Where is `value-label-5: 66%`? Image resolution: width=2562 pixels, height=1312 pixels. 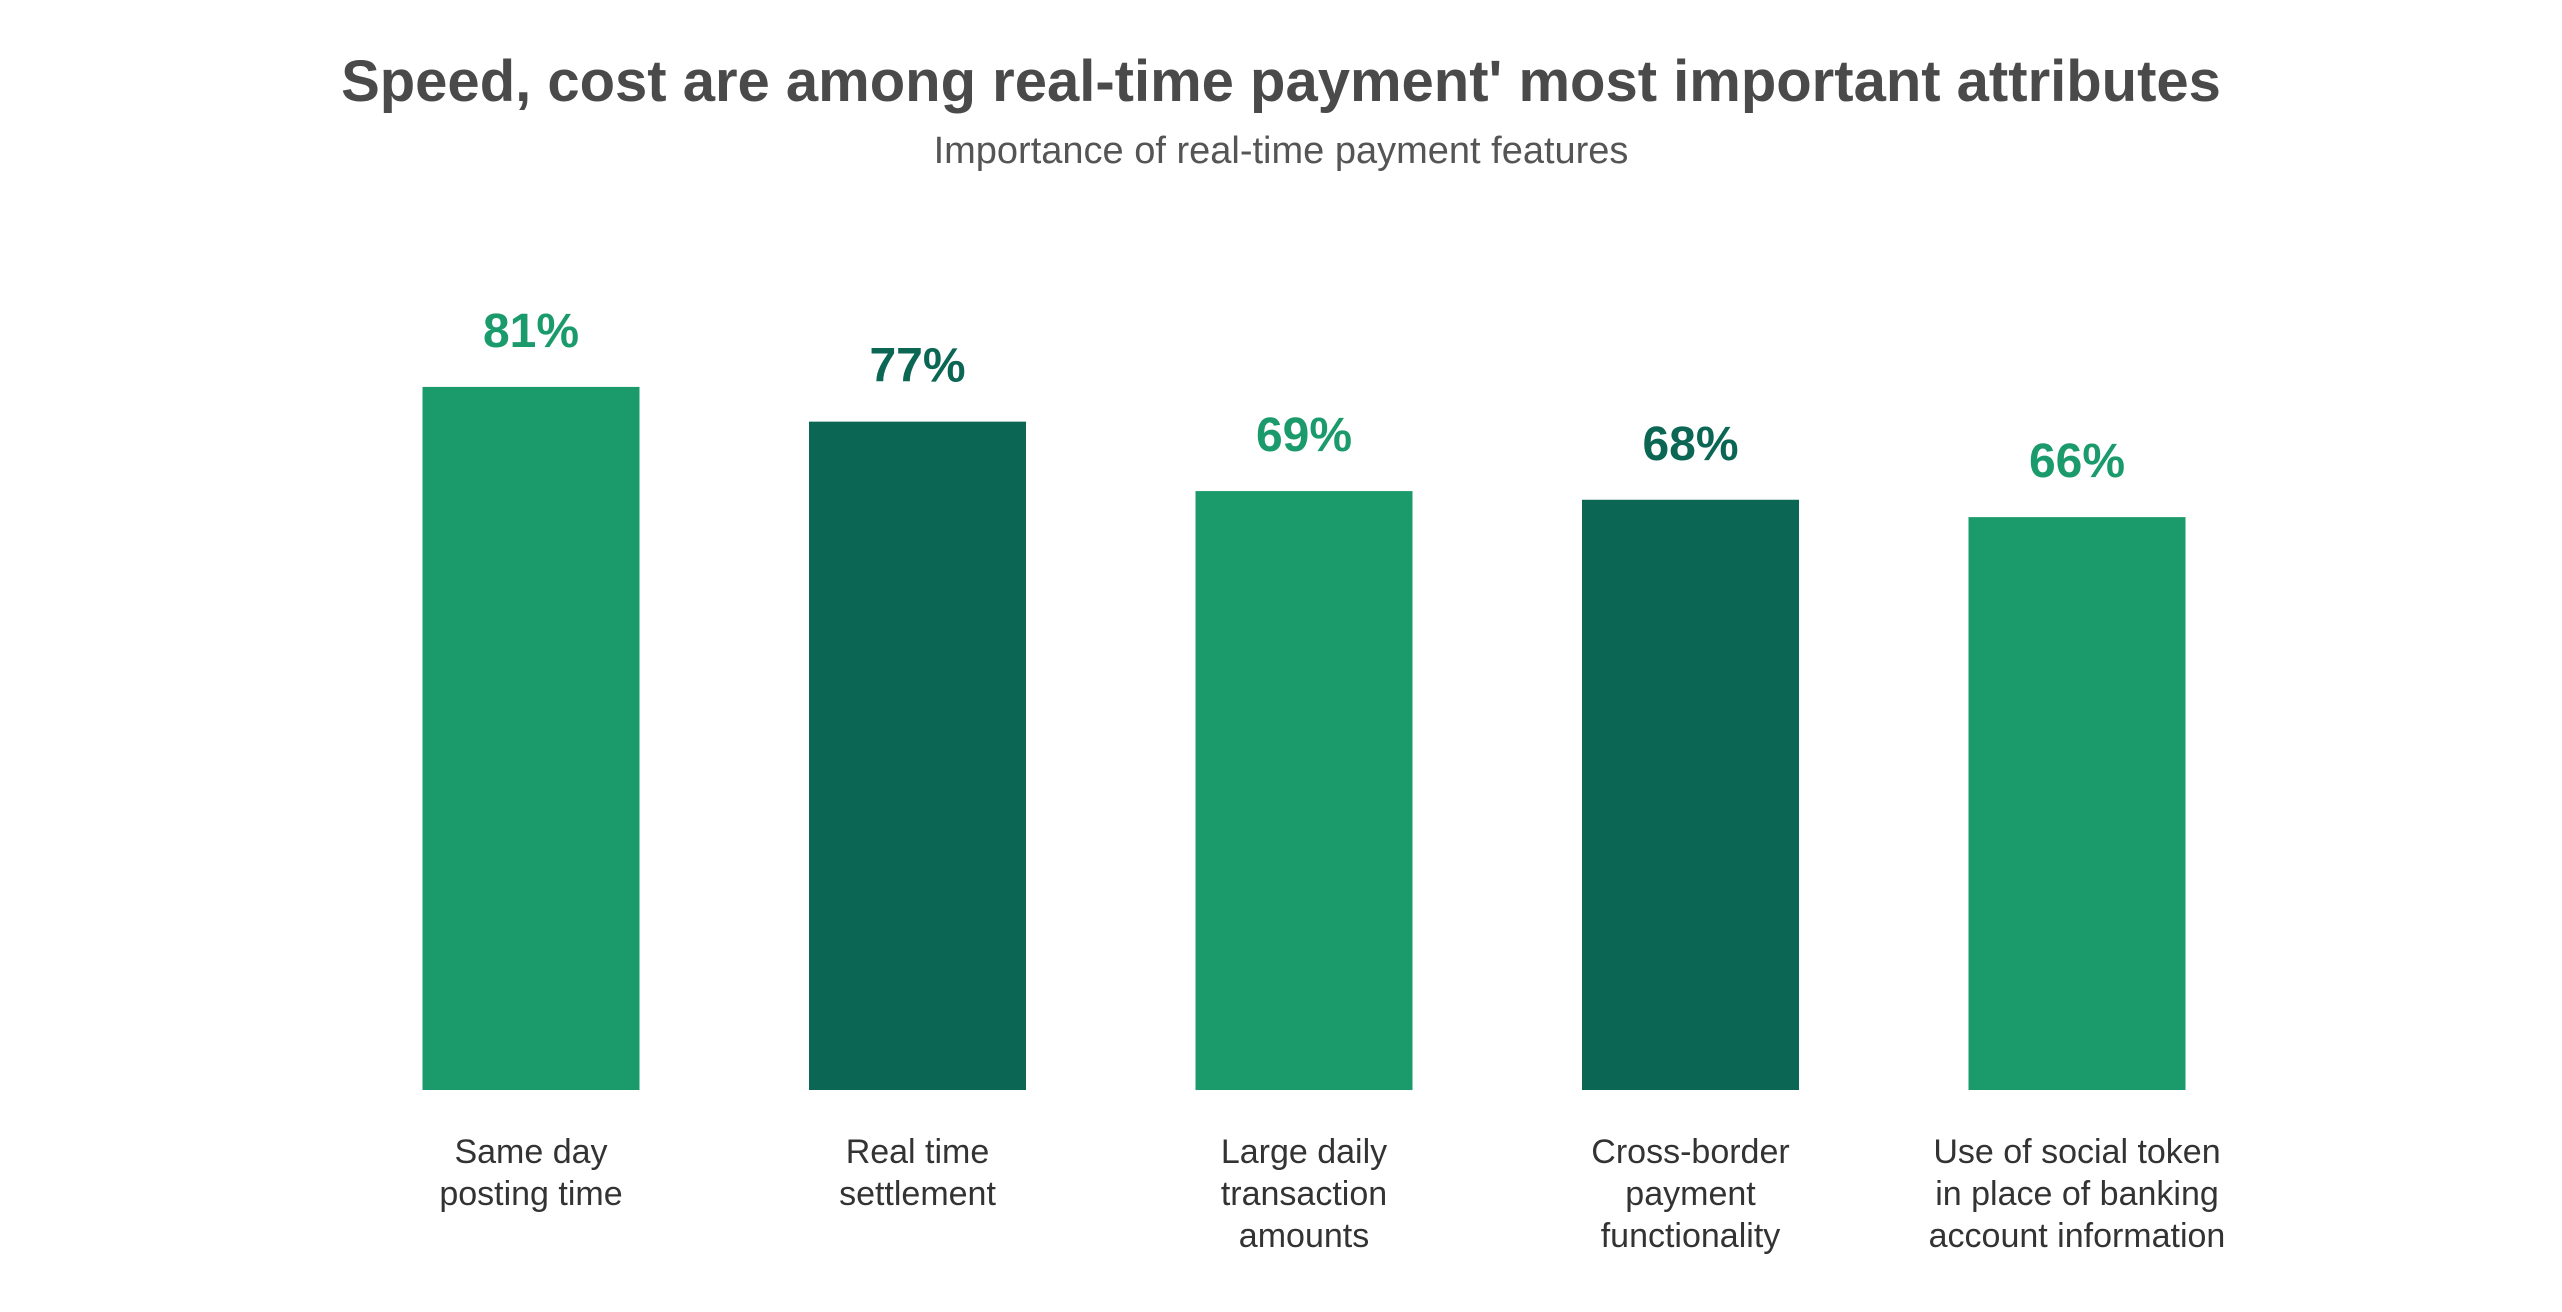
value-label-5: 66% is located at coordinates (2077, 461).